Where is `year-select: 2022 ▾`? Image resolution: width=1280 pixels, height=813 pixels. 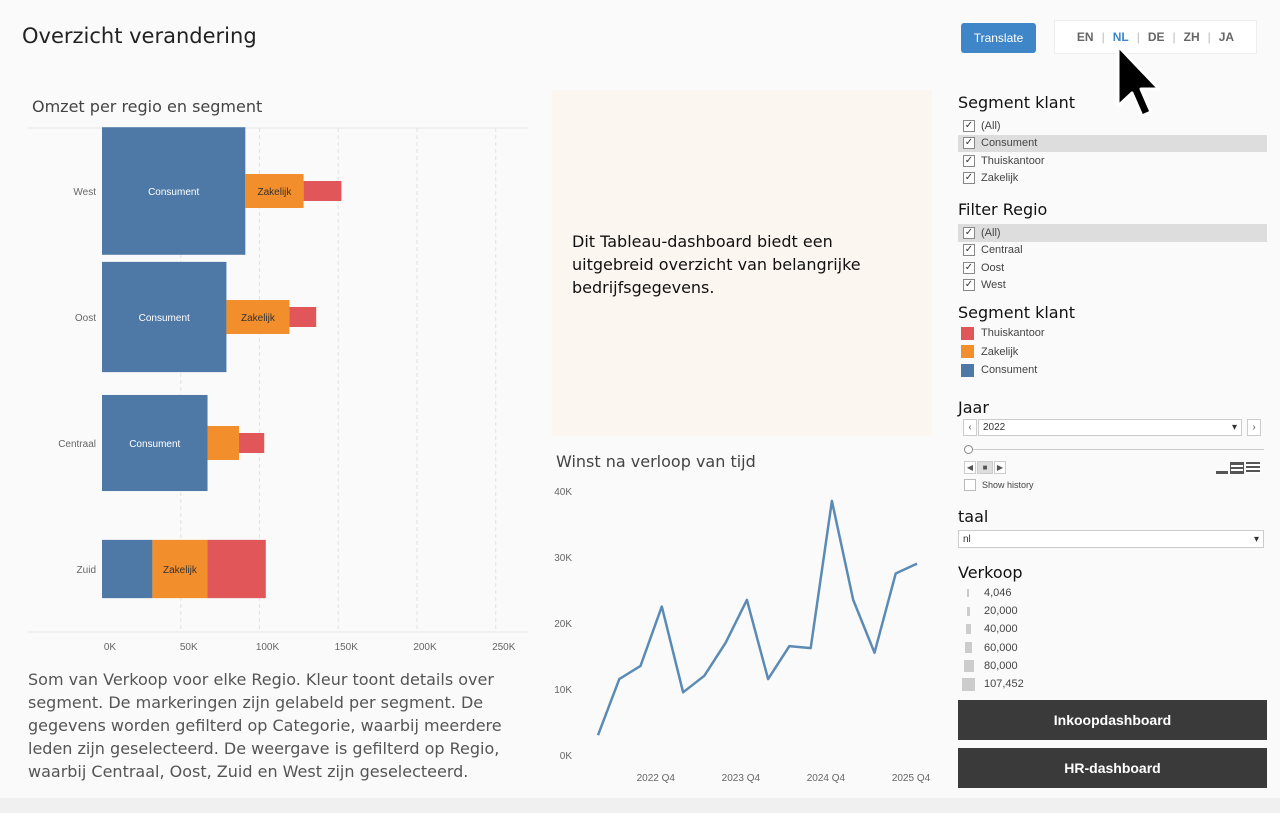 year-select: 2022 ▾ is located at coordinates (1110, 427).